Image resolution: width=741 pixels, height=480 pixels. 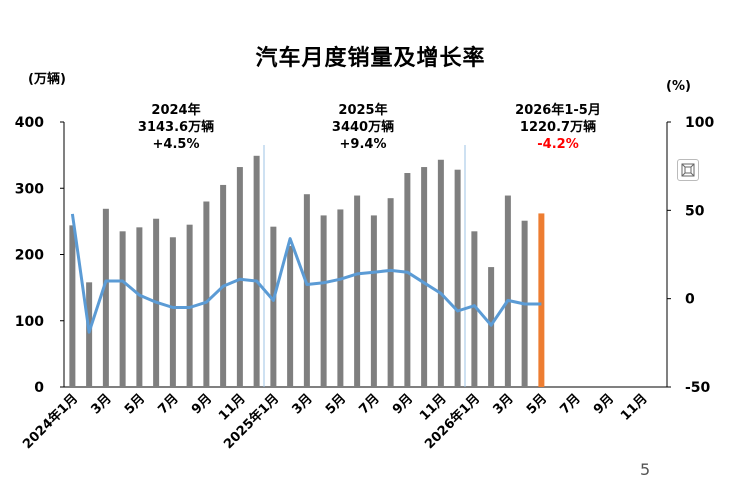 I want to click on left-axis-unit: (万辆), so click(x=47, y=79).